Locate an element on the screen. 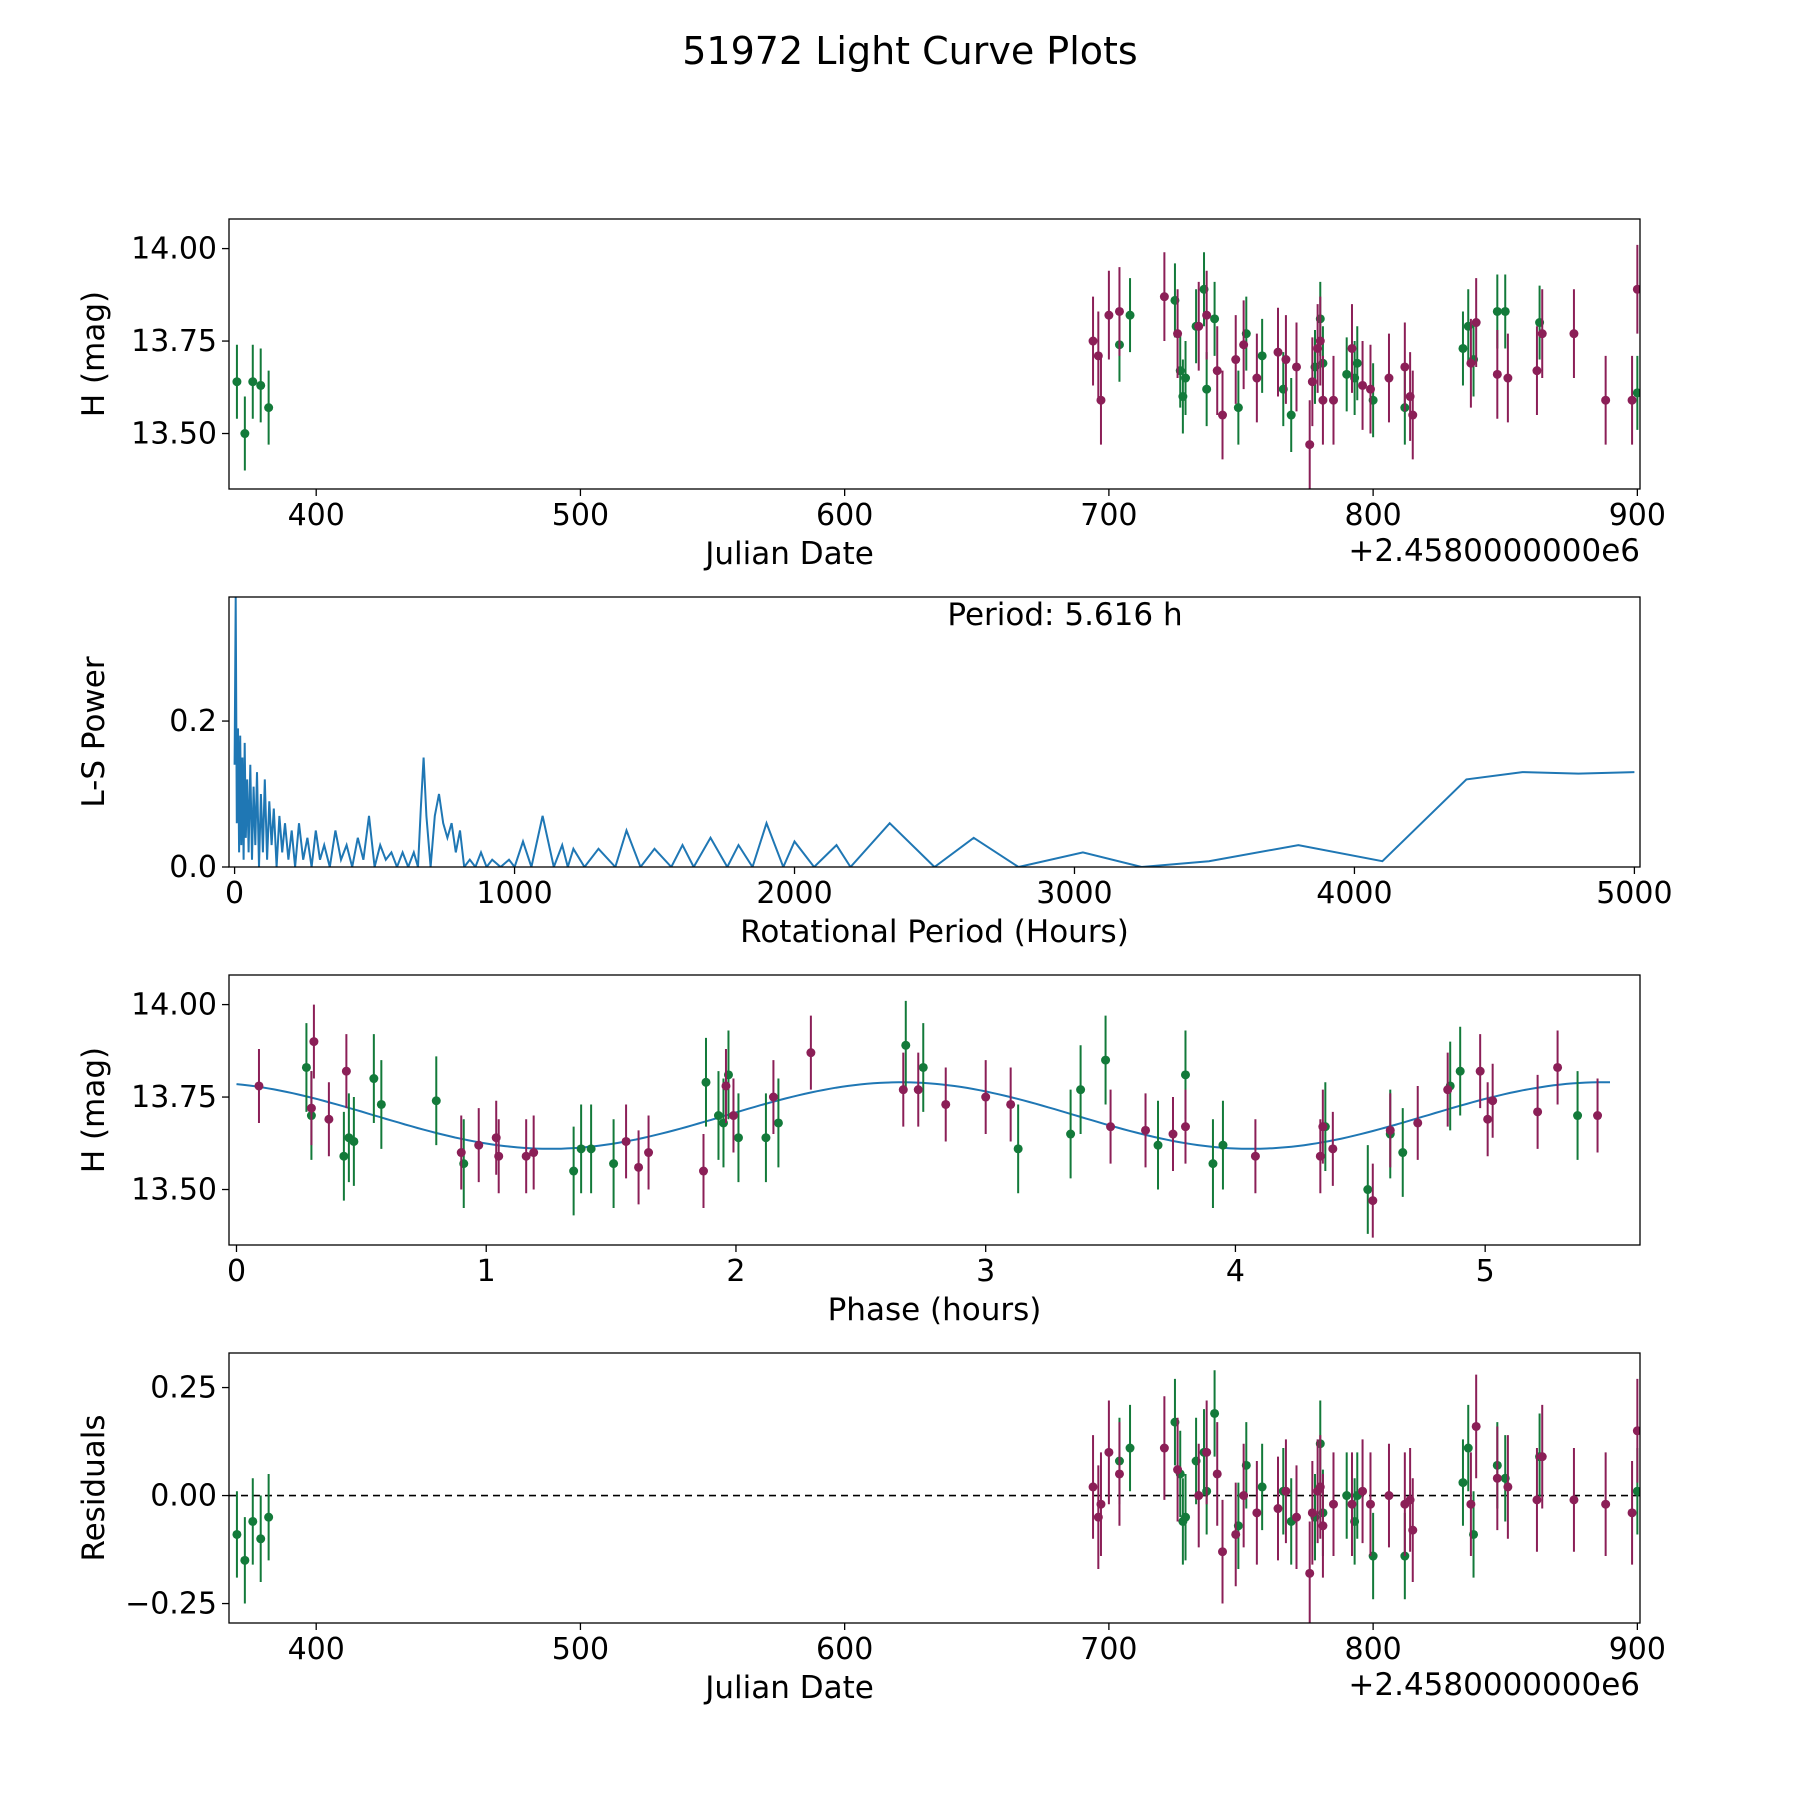 This screenshot has width=1800, height=1800. y-tick-label: 0.25 is located at coordinates (183, 1388).